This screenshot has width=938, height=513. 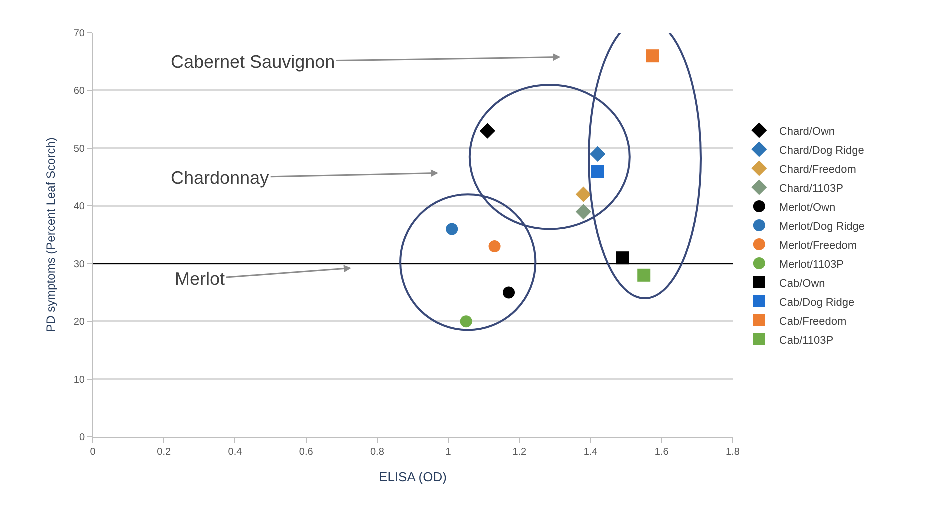 What do you see at coordinates (377, 452) in the screenshot?
I see `x-tick-label: 0.8` at bounding box center [377, 452].